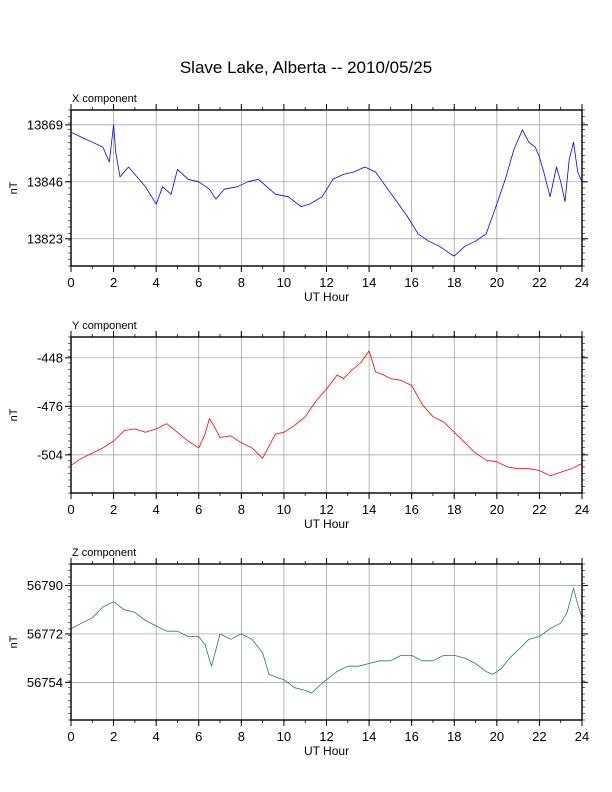  Describe the element at coordinates (326, 282) in the screenshot. I see `x-panel-xtick-label: 12` at that location.